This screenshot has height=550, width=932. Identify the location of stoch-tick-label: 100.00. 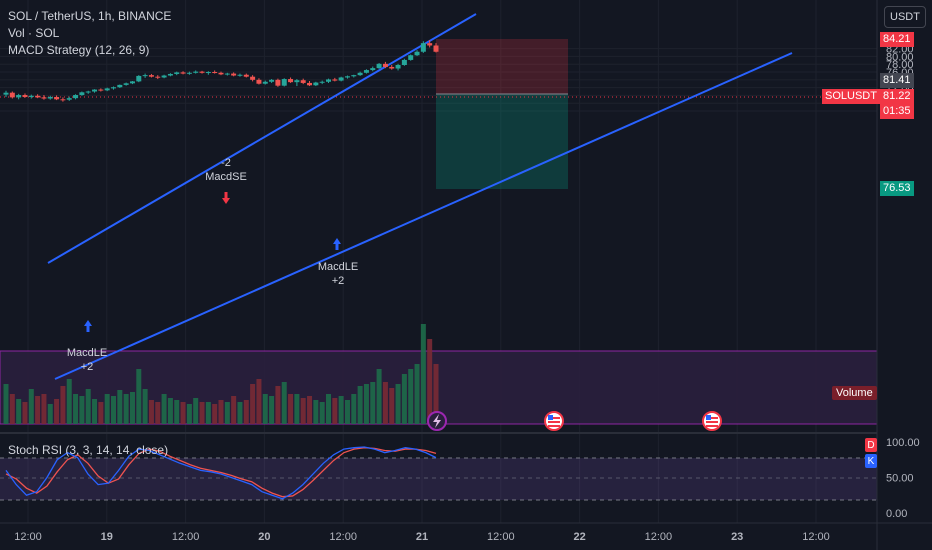
(903, 443).